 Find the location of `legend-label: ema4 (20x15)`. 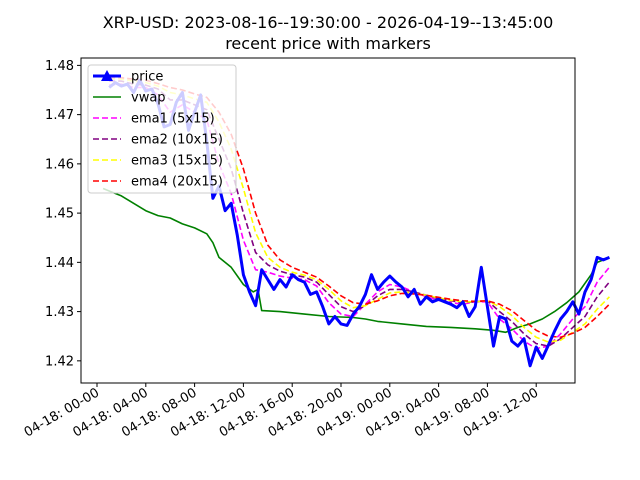

legend-label: ema4 (20x15) is located at coordinates (177, 182).